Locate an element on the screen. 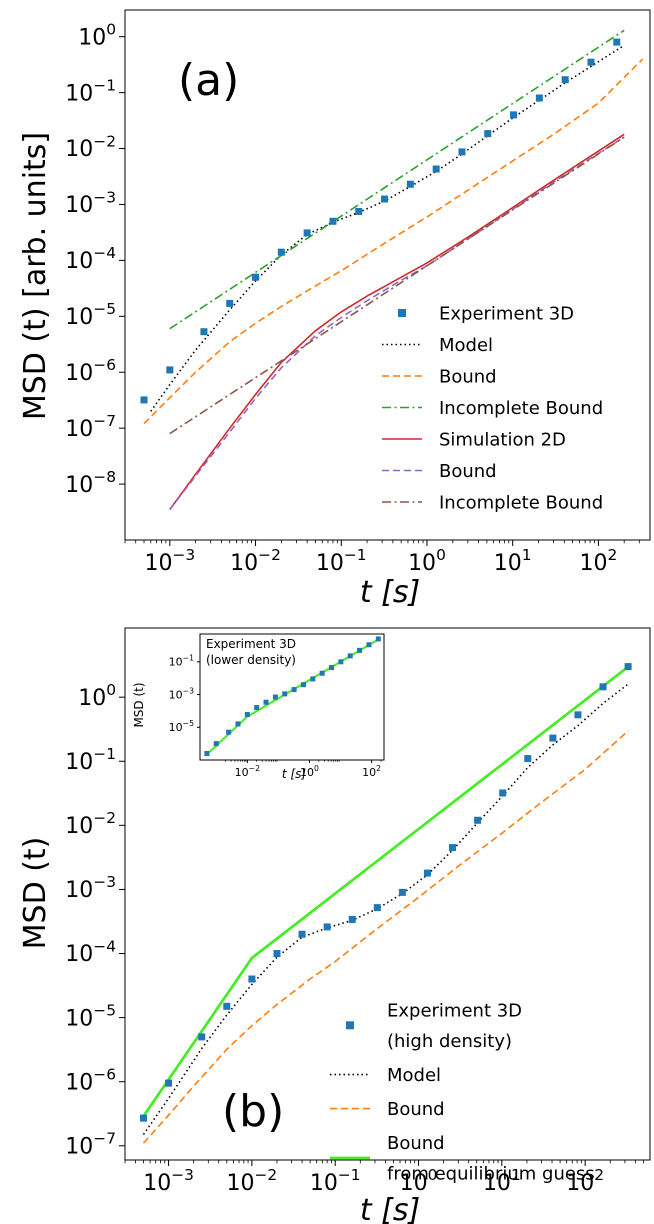 This screenshot has width=654, height=1224. panel-a-y-tick-label: 10⁻⁸ is located at coordinates (90, 483).